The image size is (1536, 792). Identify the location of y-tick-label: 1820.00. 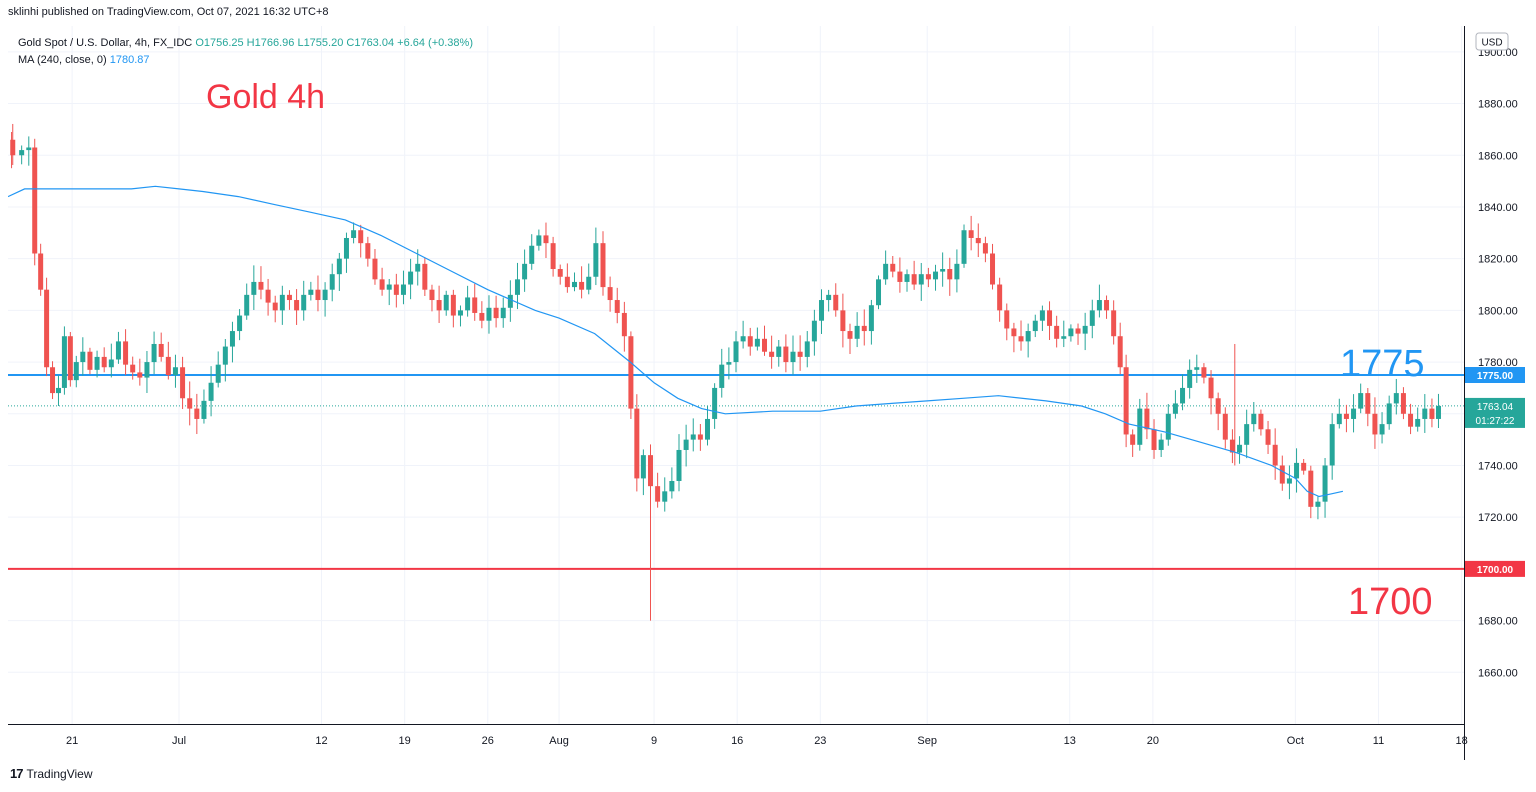
(1498, 260).